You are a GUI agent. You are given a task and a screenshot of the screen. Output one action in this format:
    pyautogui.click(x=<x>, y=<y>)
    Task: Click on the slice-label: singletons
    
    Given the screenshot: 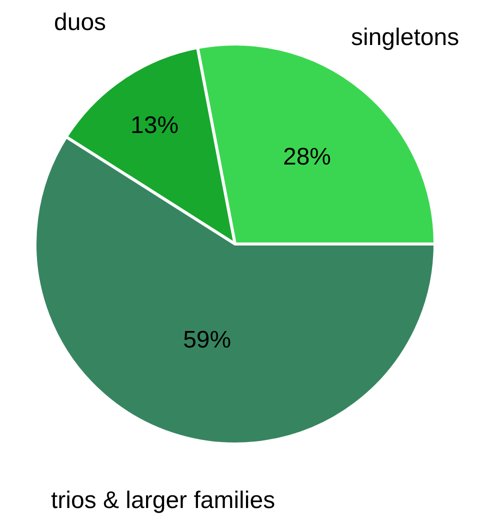 What is the action you would take?
    pyautogui.click(x=405, y=37)
    